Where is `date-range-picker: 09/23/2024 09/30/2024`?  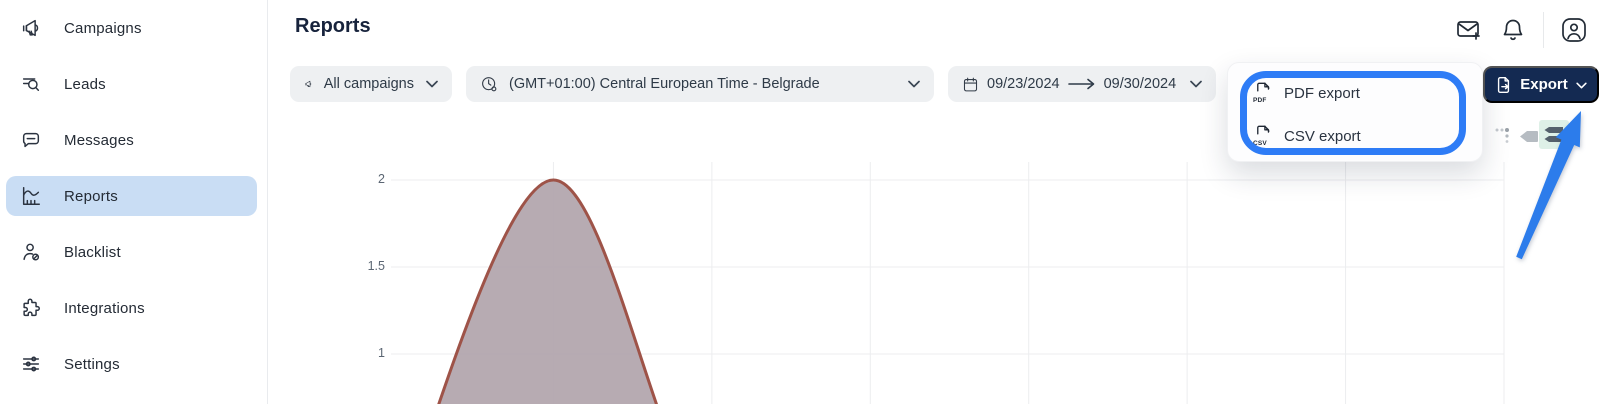
date-range-picker: 09/23/2024 09/30/2024 is located at coordinates (1082, 84).